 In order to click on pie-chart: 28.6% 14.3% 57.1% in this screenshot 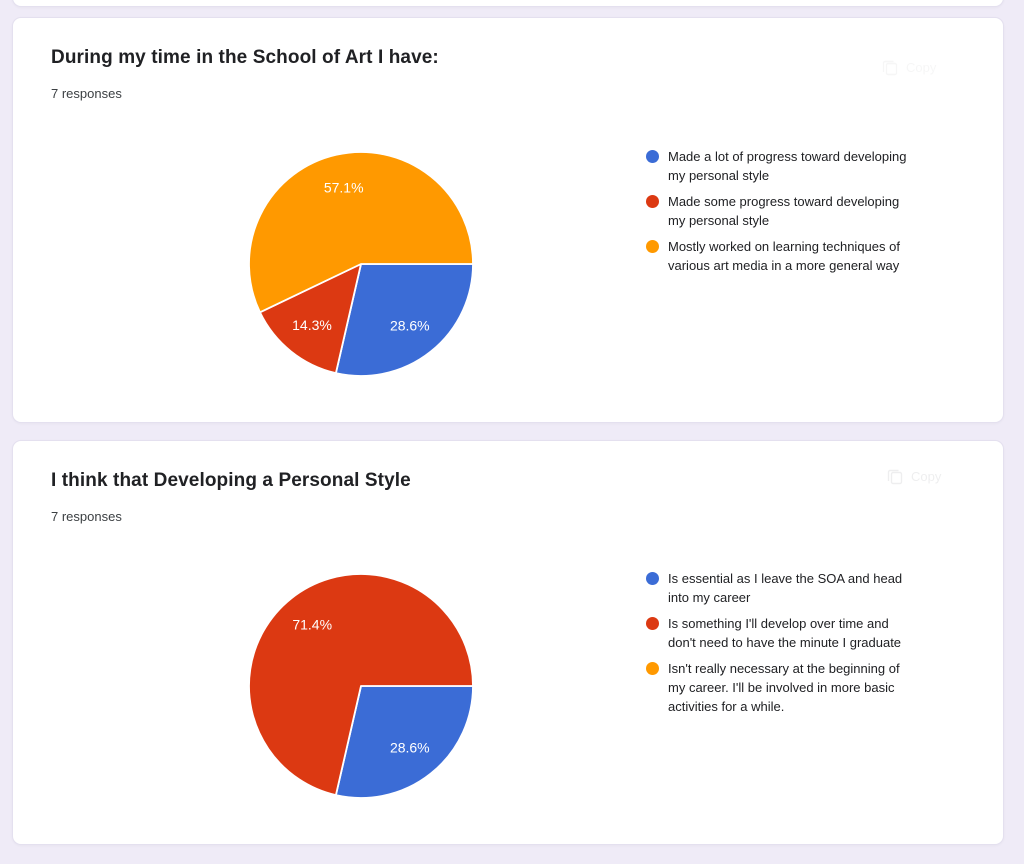, I will do `click(361, 264)`.